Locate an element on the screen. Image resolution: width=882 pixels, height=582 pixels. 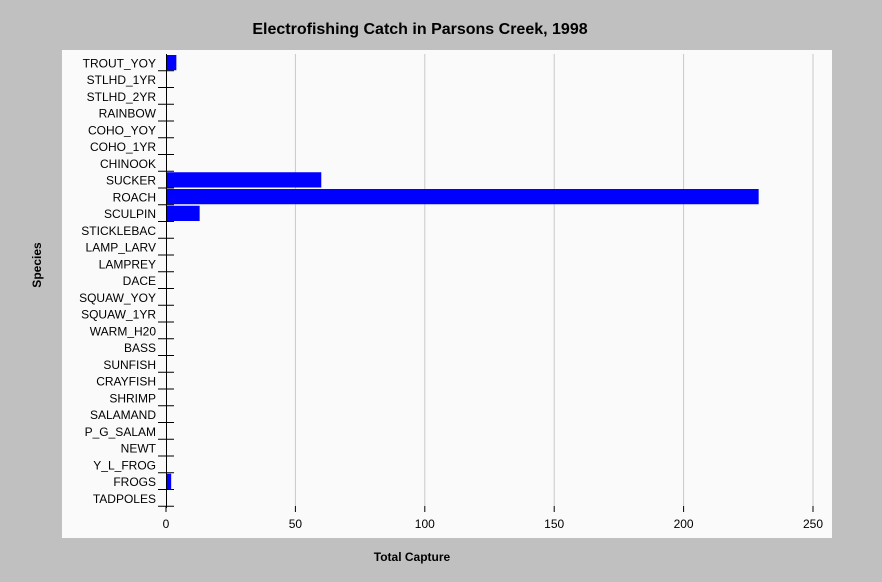
category-label: NEWT is located at coordinates (139, 449).